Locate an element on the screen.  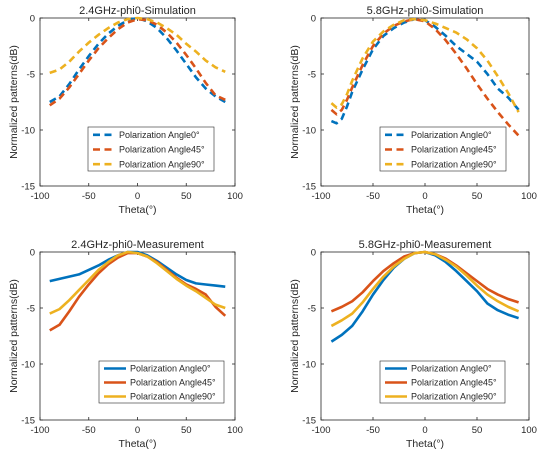
chart-title: 5.8GHz-phi0-Simulation is located at coordinates (425, 11).